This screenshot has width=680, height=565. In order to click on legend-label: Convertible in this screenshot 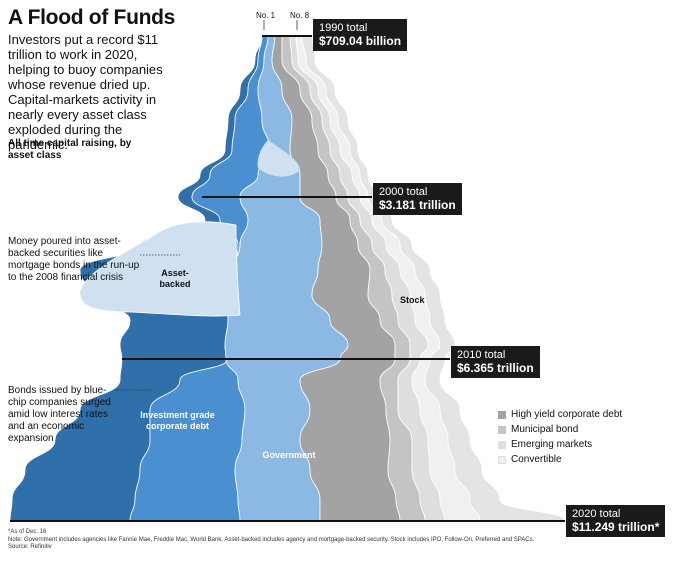, I will do `click(536, 459)`.